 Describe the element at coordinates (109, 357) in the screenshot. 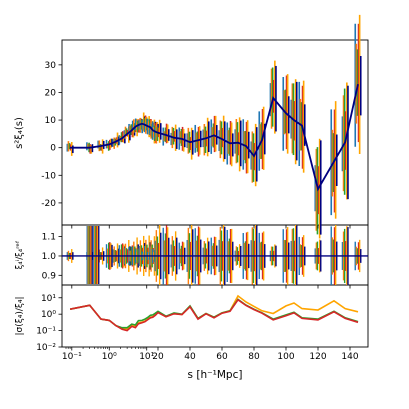

I see `x-tick-label: 10⁰` at that location.